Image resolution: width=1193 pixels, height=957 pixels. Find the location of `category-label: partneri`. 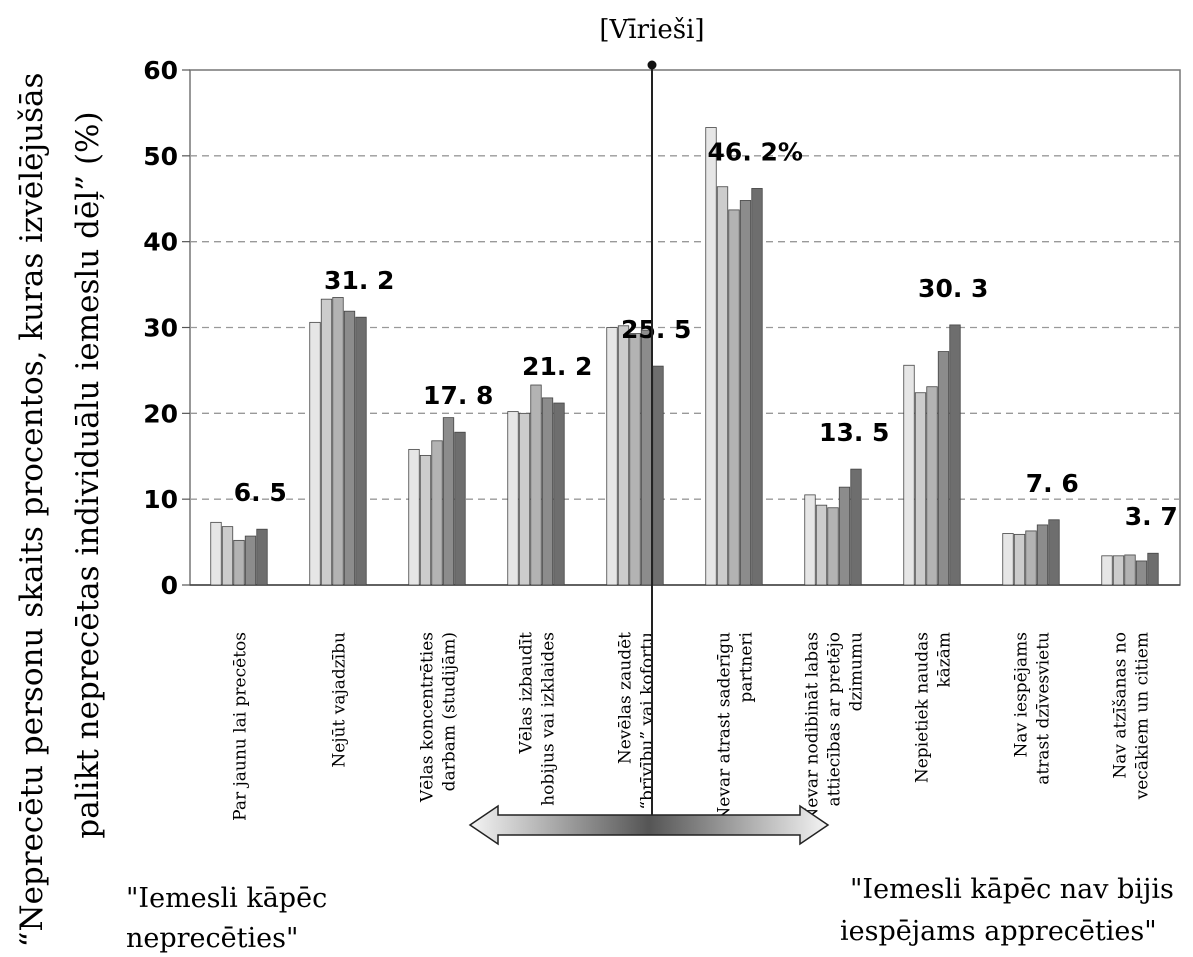

category-label: partneri is located at coordinates (747, 666).